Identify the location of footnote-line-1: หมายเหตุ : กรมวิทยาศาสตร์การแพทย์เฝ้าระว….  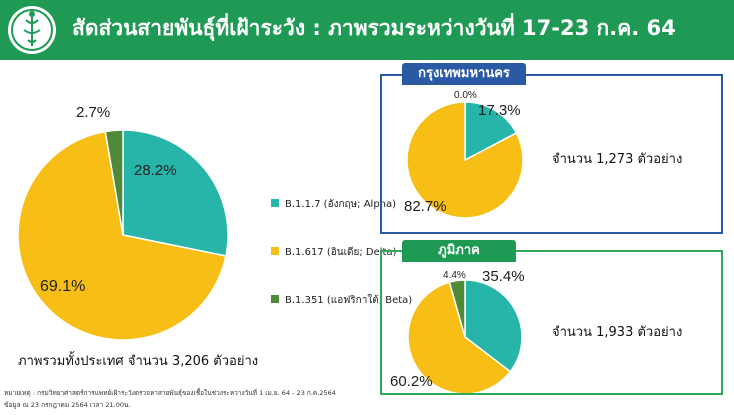
(170, 393).